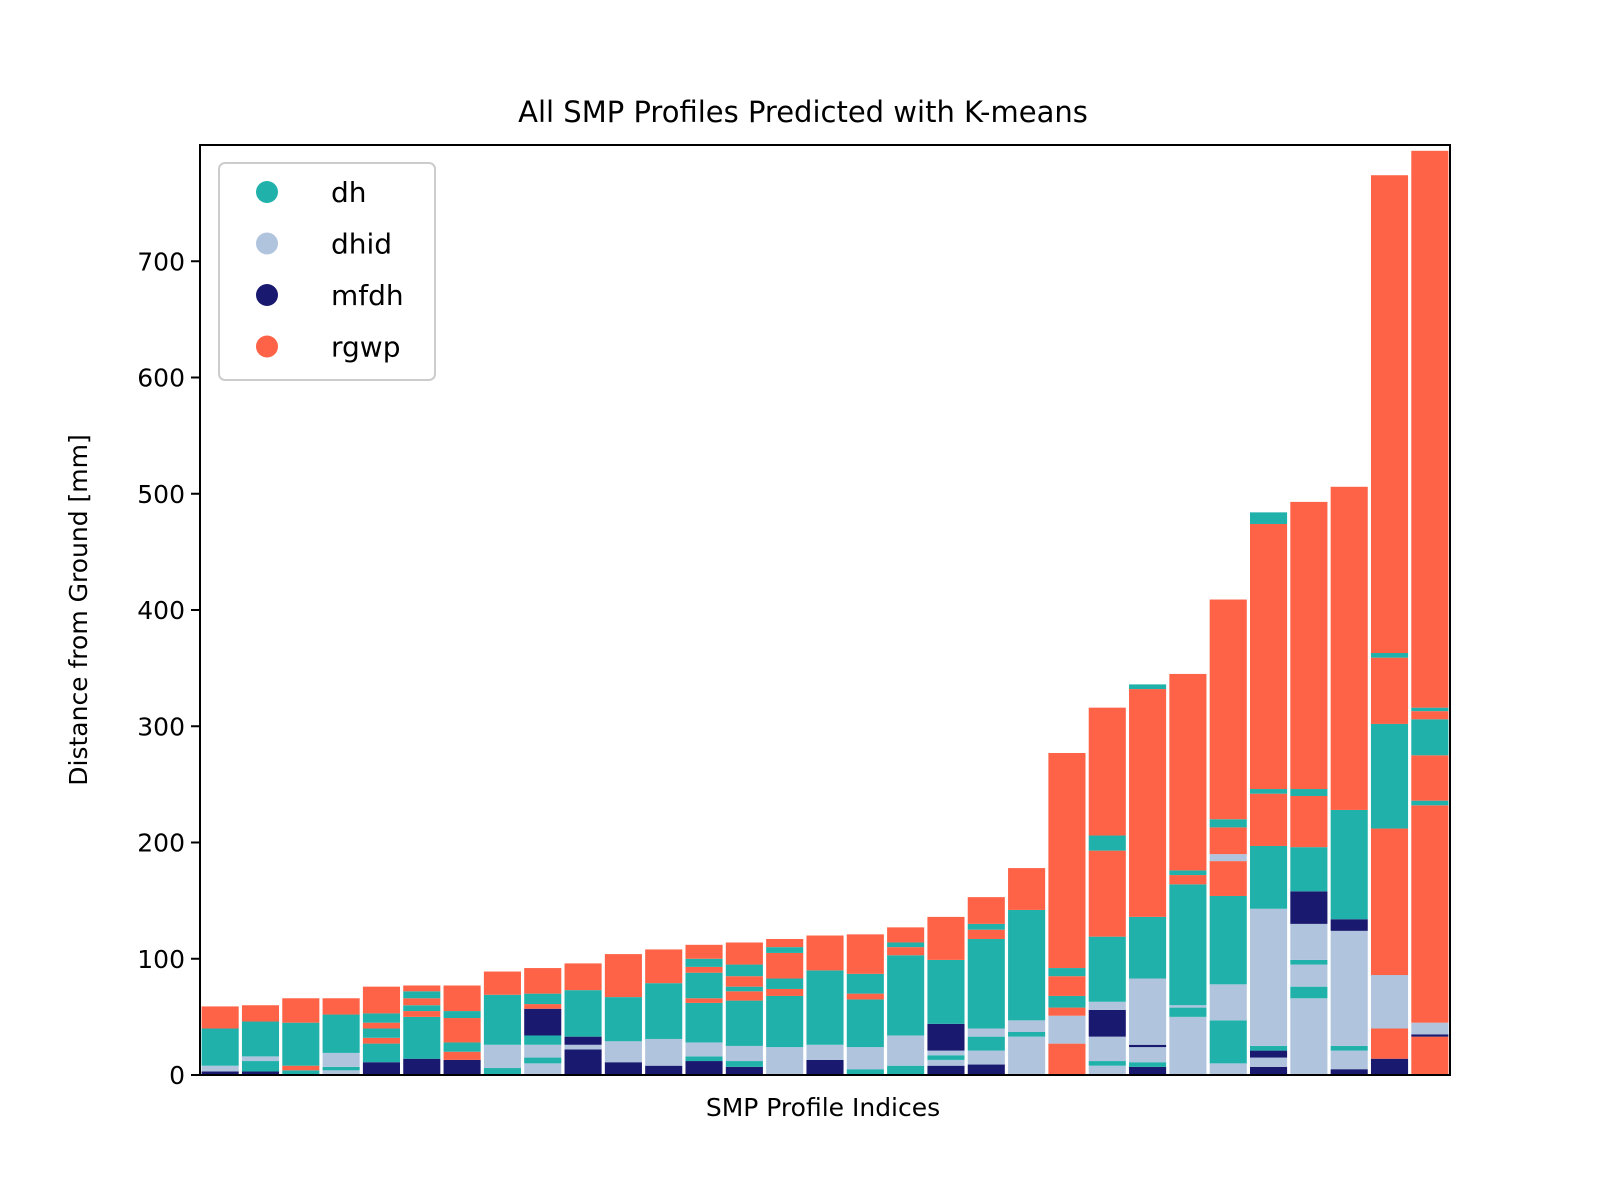 The height and width of the screenshot is (1200, 1600). I want to click on legend-label-dhid: dhid, so click(361, 244).